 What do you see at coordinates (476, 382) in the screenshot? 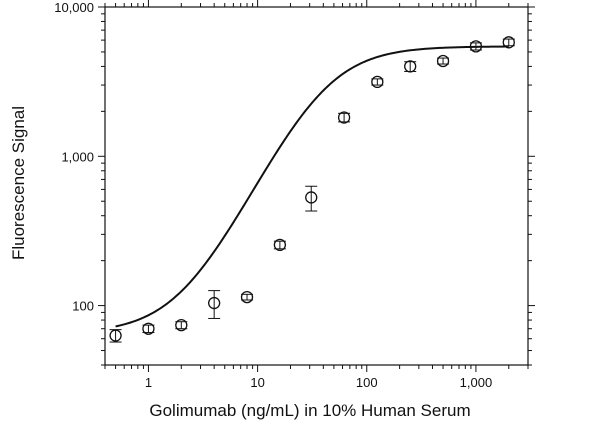
I see `x-tick-label: 1,000` at bounding box center [476, 382].